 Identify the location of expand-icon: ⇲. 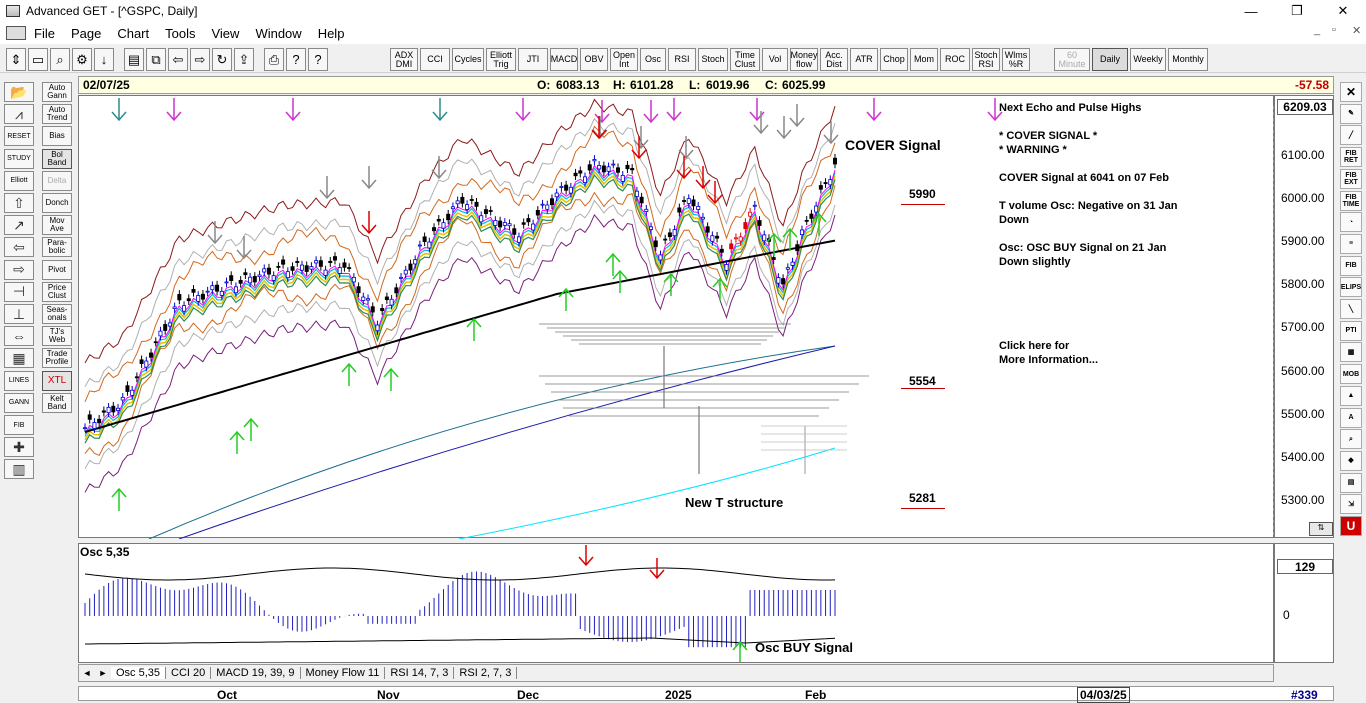
(1351, 504).